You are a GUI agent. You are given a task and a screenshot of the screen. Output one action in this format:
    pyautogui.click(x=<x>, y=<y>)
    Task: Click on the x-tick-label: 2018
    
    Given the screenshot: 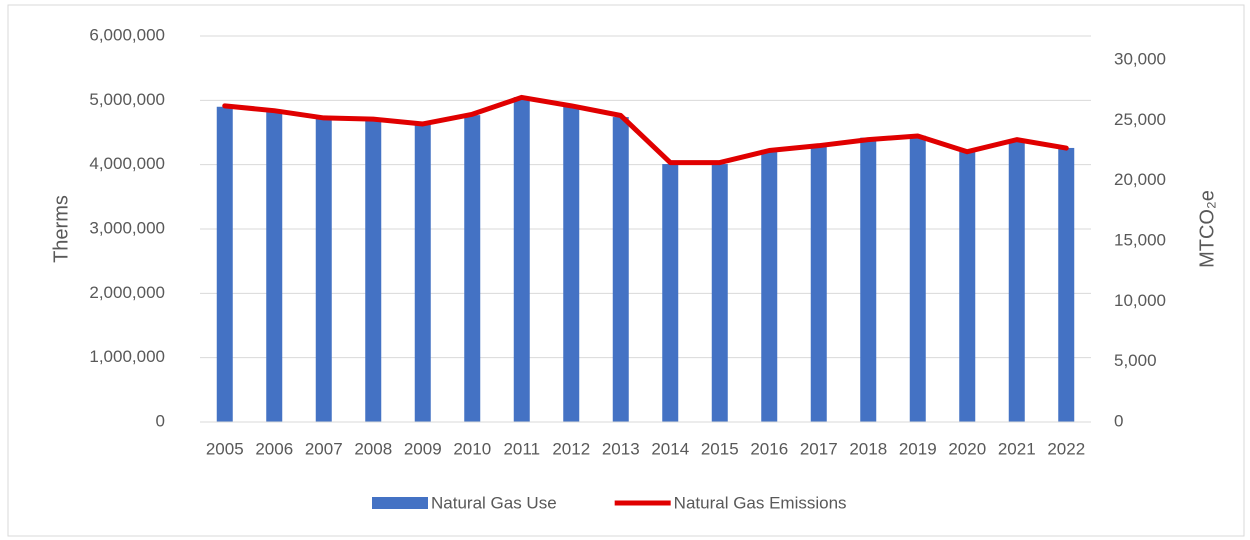 What is the action you would take?
    pyautogui.click(x=868, y=448)
    